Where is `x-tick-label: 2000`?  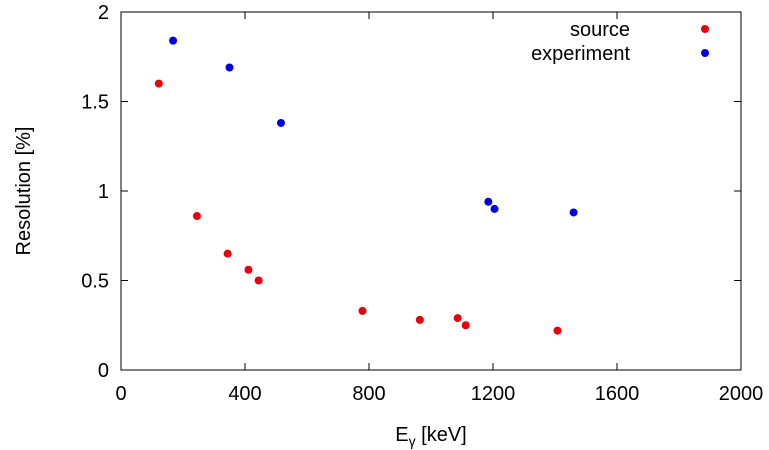 x-tick-label: 2000 is located at coordinates (741, 394).